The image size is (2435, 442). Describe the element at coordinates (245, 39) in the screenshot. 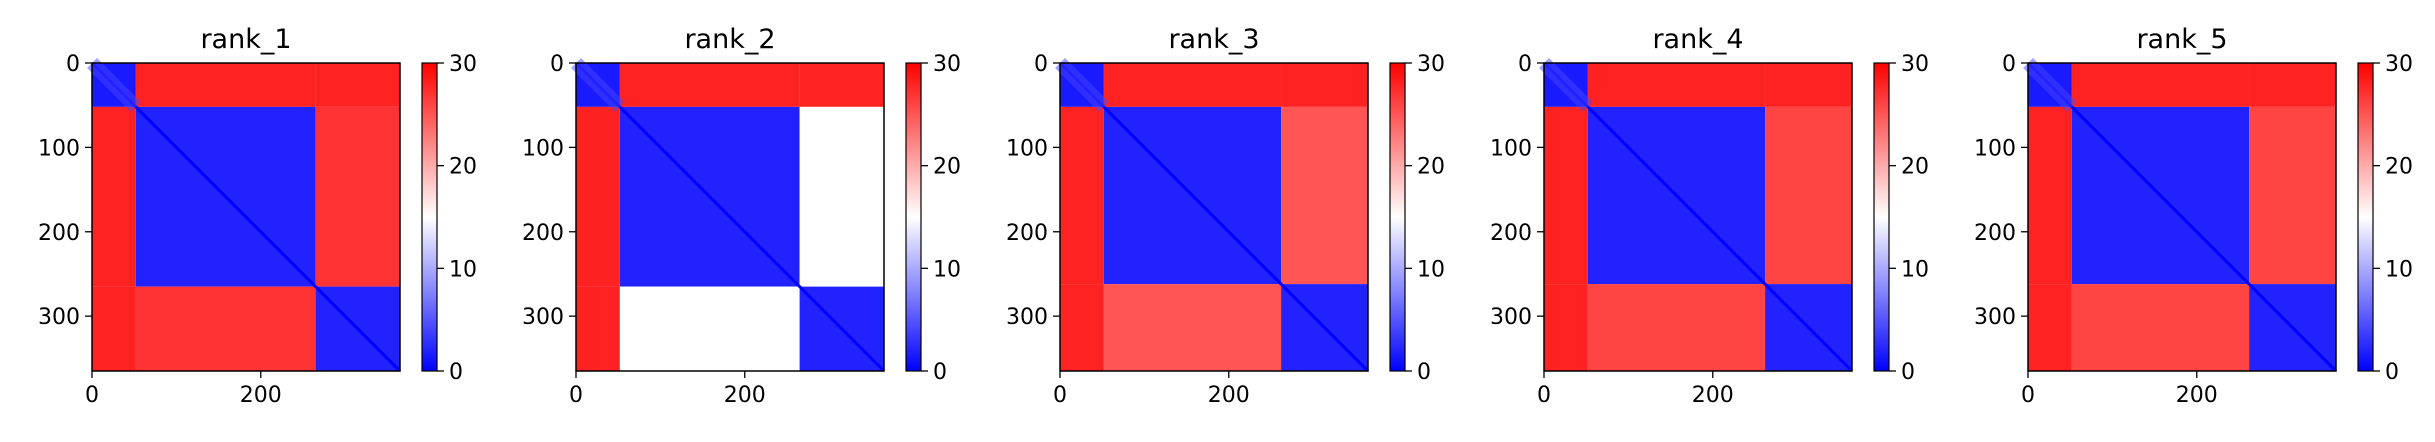

I see `chart-title: rank_1` at that location.